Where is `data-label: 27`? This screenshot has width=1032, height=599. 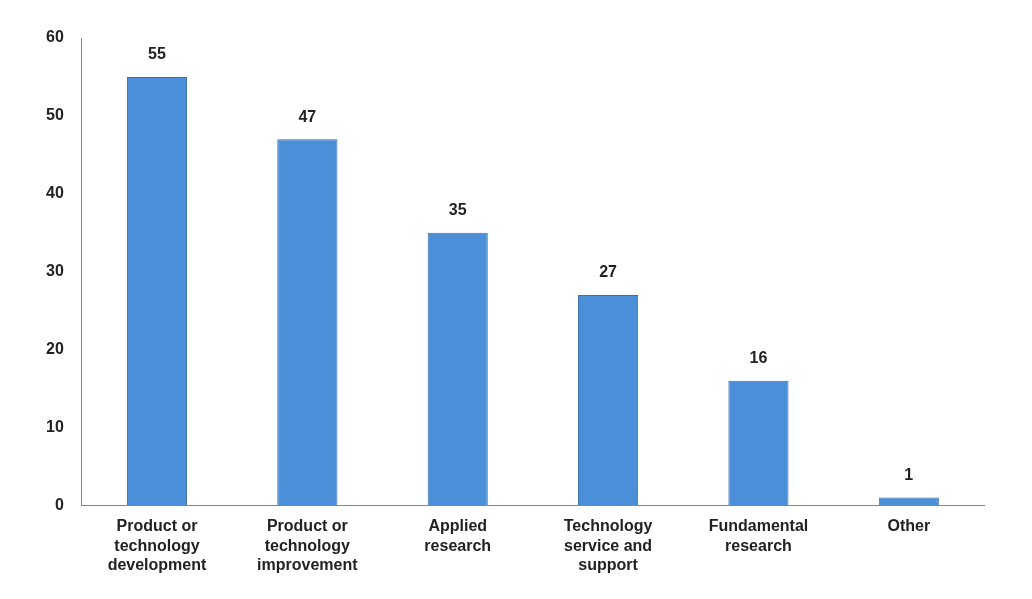 data-label: 27 is located at coordinates (608, 272).